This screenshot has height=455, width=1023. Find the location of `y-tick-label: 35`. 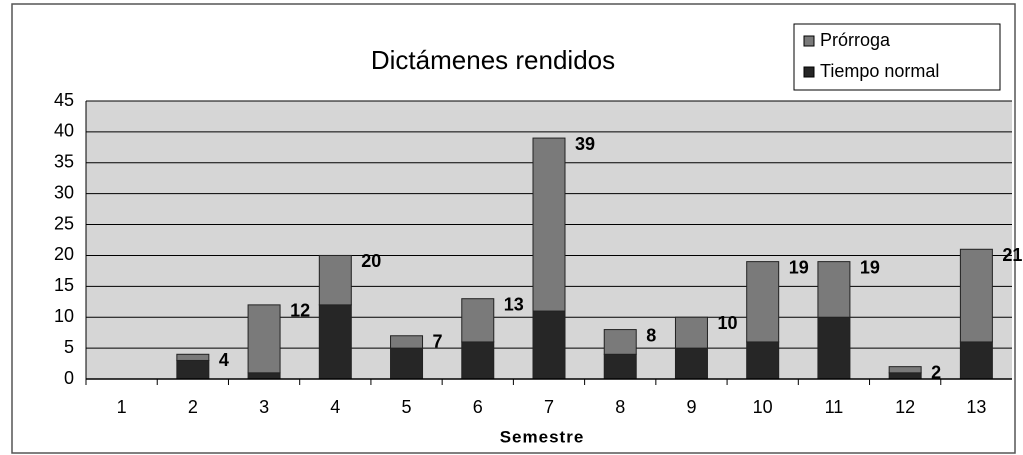

y-tick-label: 35 is located at coordinates (64, 162).